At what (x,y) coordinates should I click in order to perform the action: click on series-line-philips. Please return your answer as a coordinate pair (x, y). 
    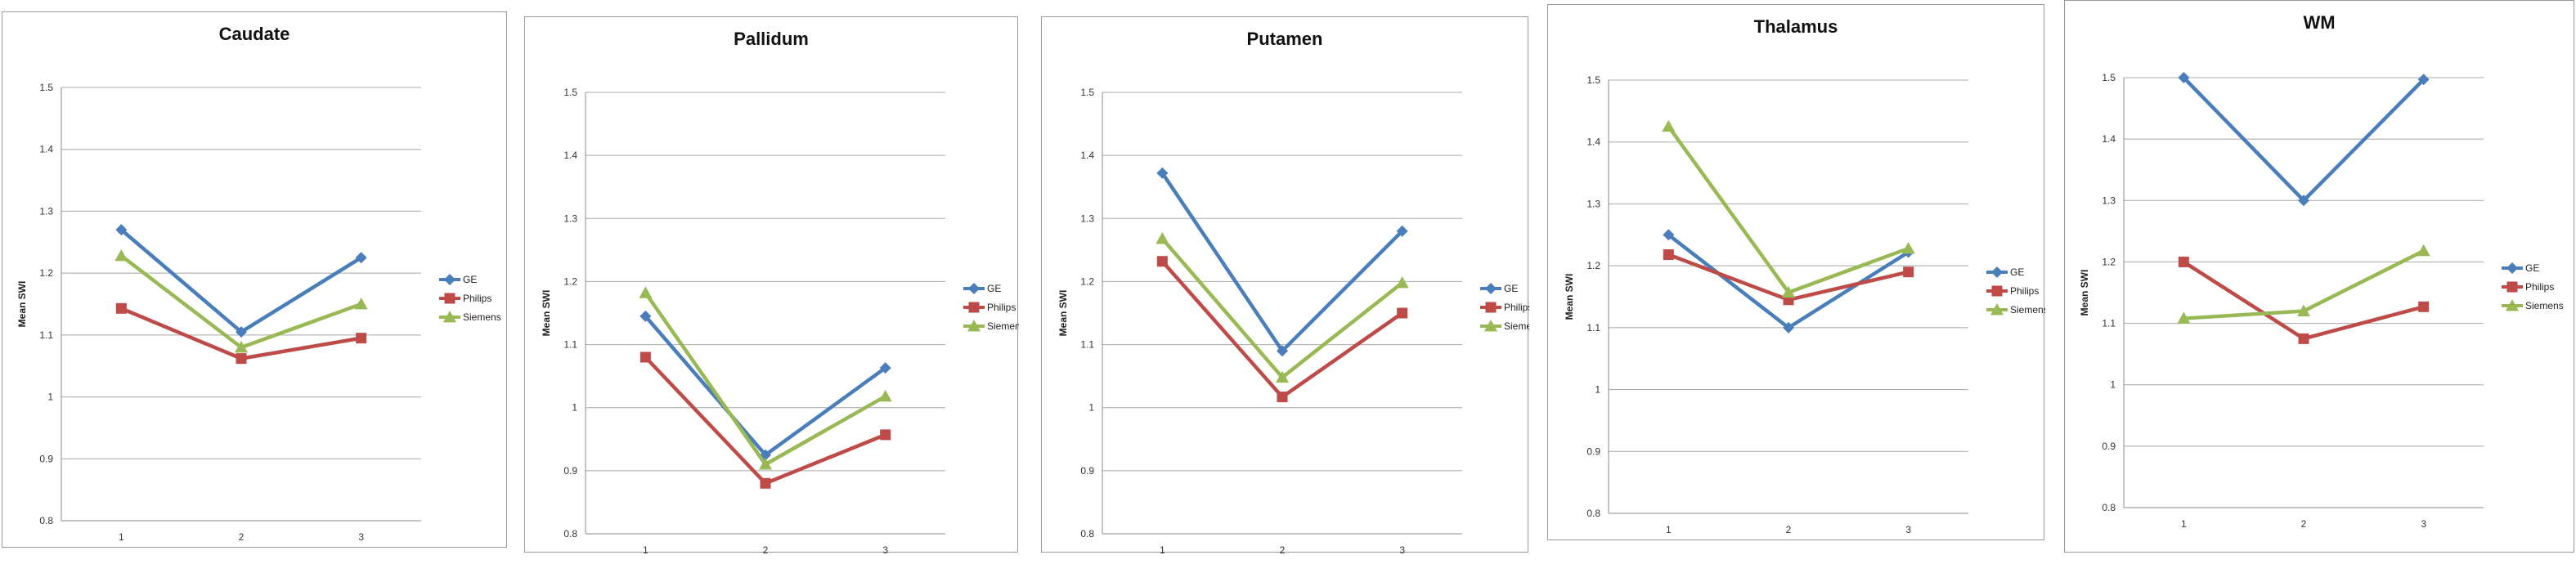
    Looking at the image, I should click on (2304, 301).